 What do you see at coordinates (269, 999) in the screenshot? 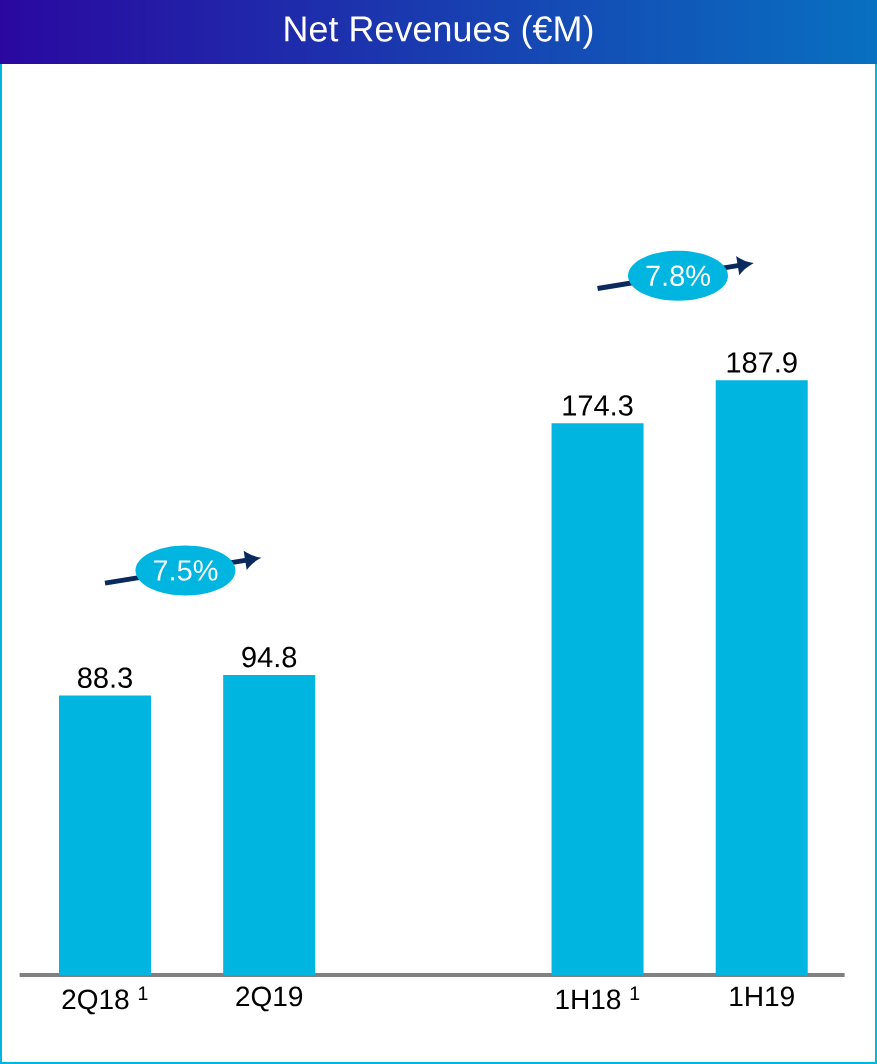
I see `x-tick-label: 2Q19` at bounding box center [269, 999].